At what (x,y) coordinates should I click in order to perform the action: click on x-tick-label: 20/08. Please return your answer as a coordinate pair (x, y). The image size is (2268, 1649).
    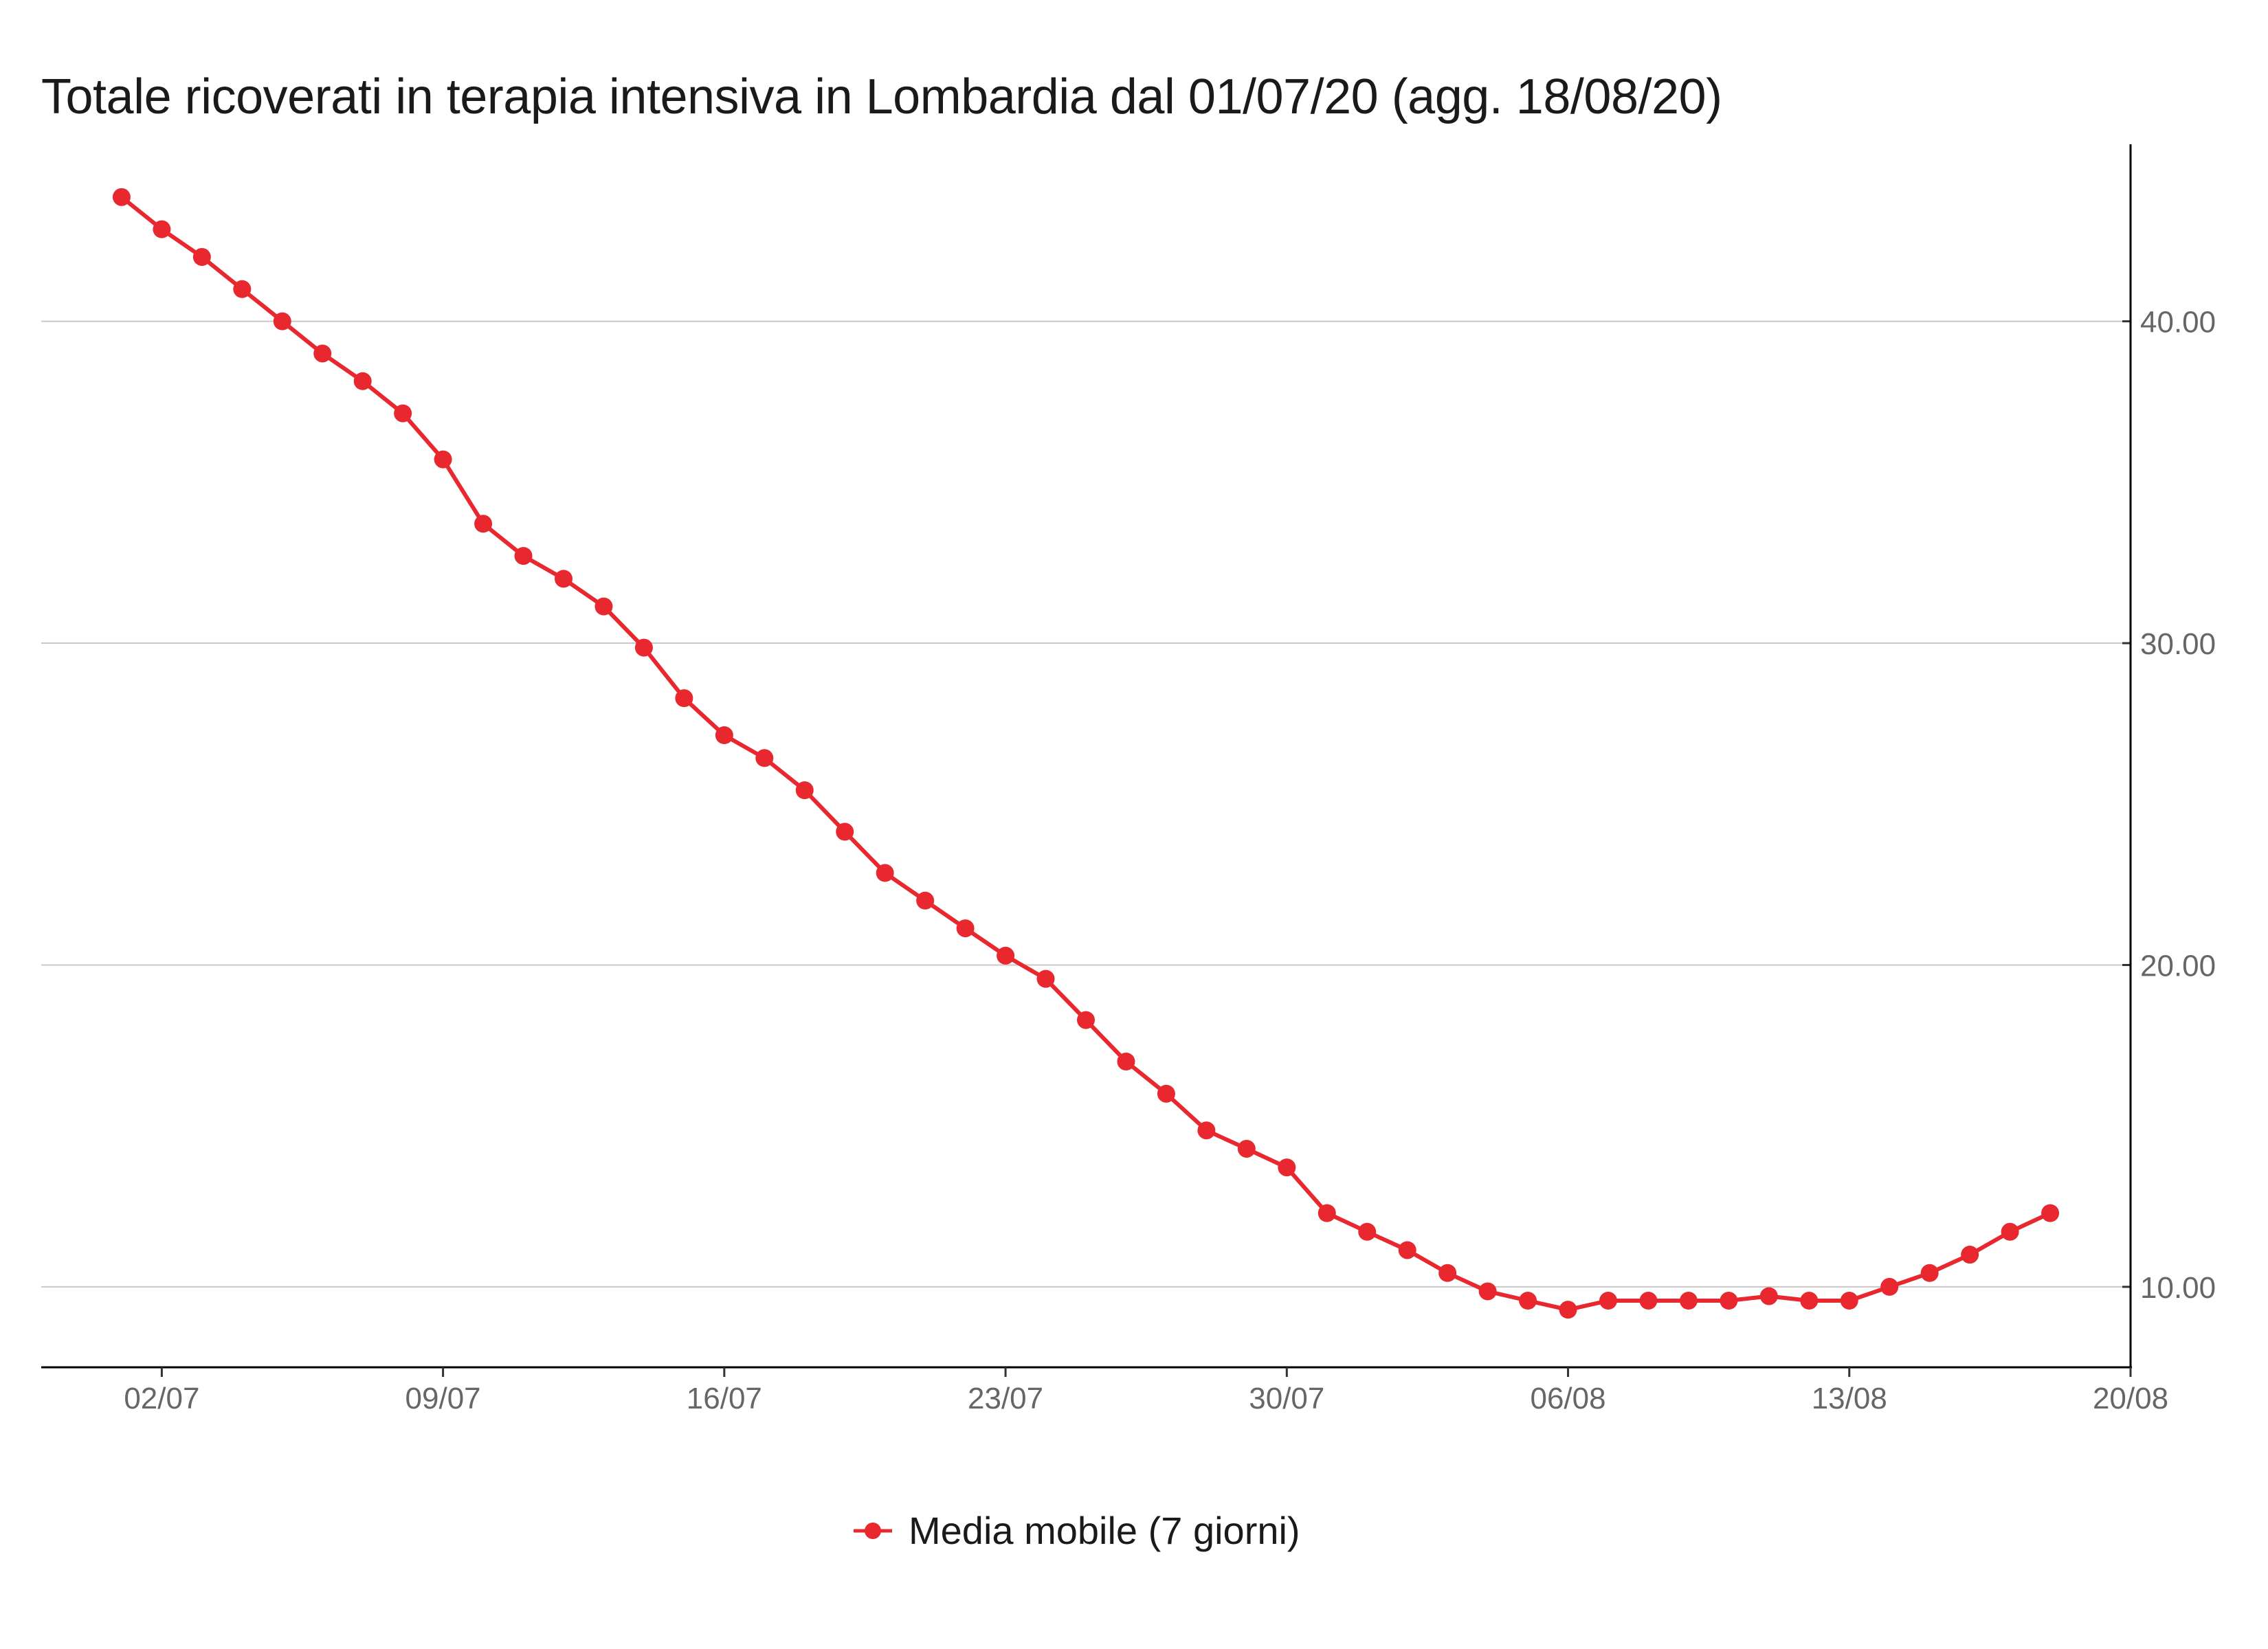
    Looking at the image, I should click on (2130, 1398).